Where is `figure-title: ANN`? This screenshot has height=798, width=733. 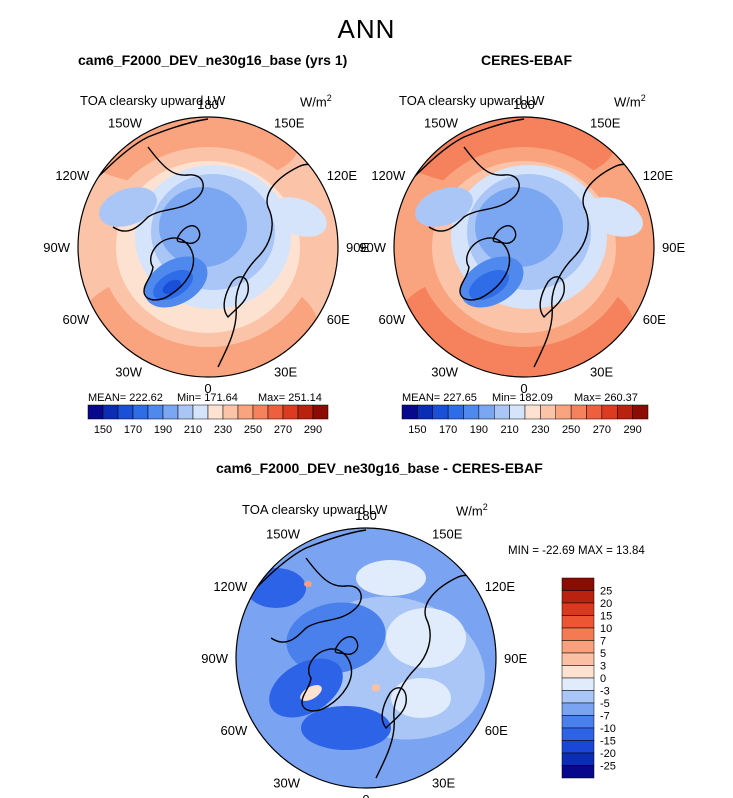
figure-title: ANN is located at coordinates (366, 29).